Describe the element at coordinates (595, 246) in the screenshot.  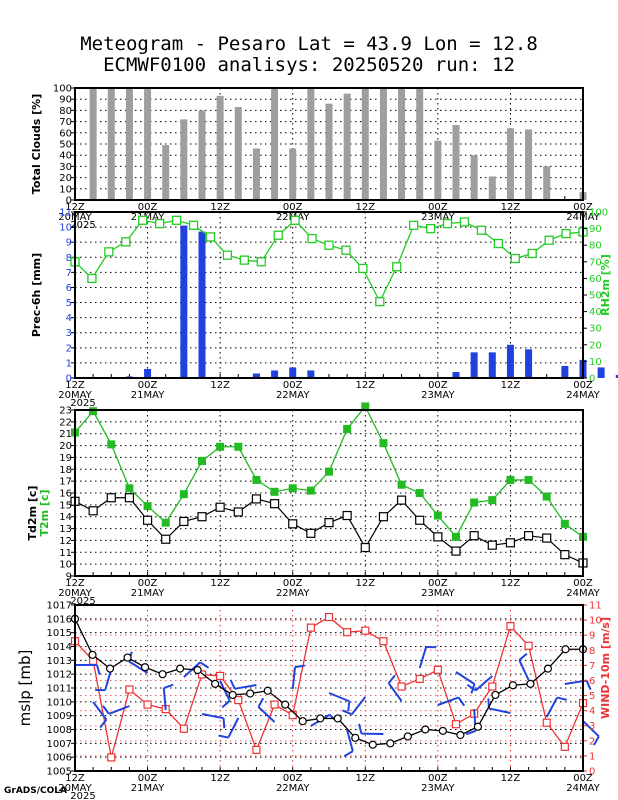
I see `y2-tick-label: 80` at that location.